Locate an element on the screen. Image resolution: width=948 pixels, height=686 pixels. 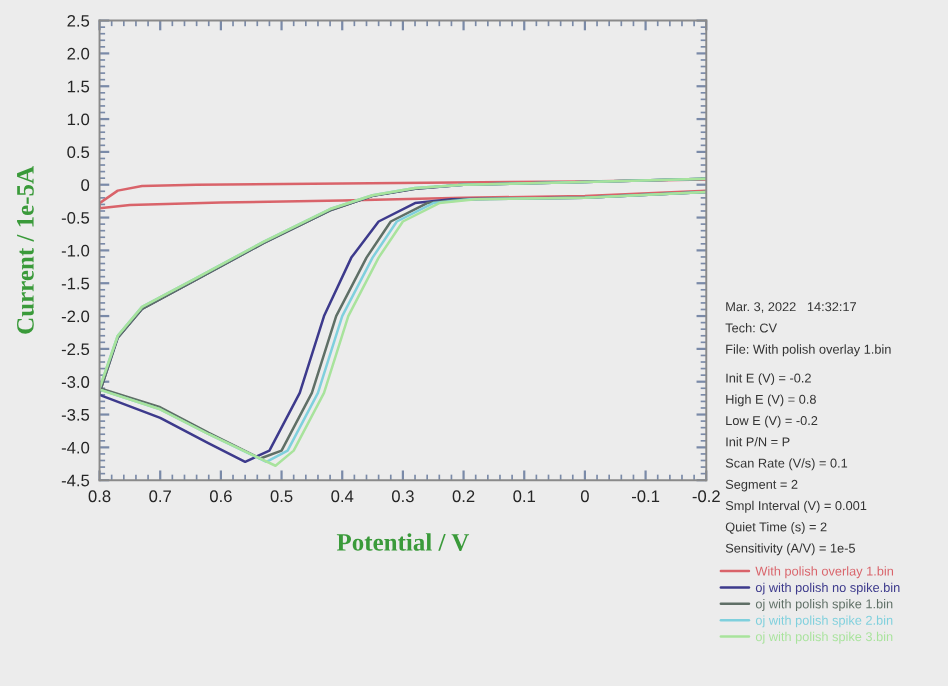
y-tick-label: 1.0 is located at coordinates (78, 119).